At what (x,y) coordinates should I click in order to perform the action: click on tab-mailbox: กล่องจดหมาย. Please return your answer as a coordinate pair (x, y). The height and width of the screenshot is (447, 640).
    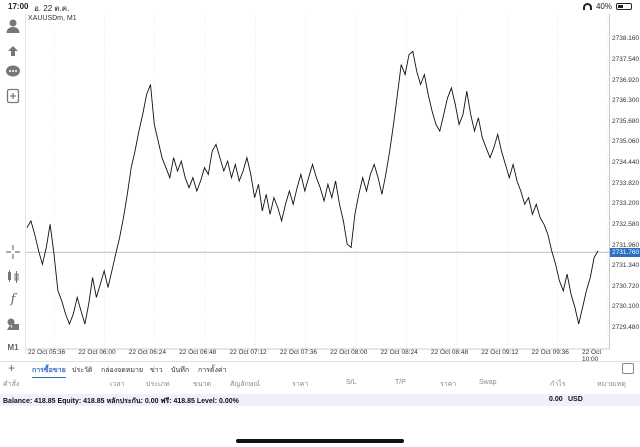
    Looking at the image, I should click on (122, 370).